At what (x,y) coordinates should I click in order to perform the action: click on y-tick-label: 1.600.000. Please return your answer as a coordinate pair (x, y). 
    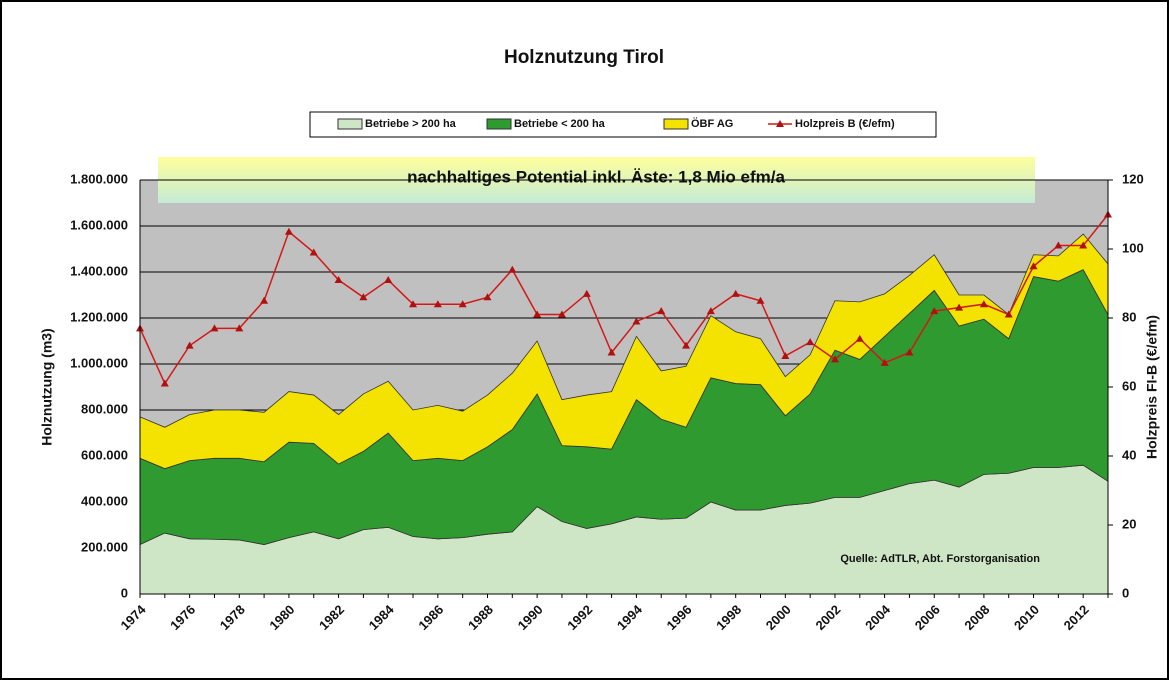
    Looking at the image, I should click on (99, 224).